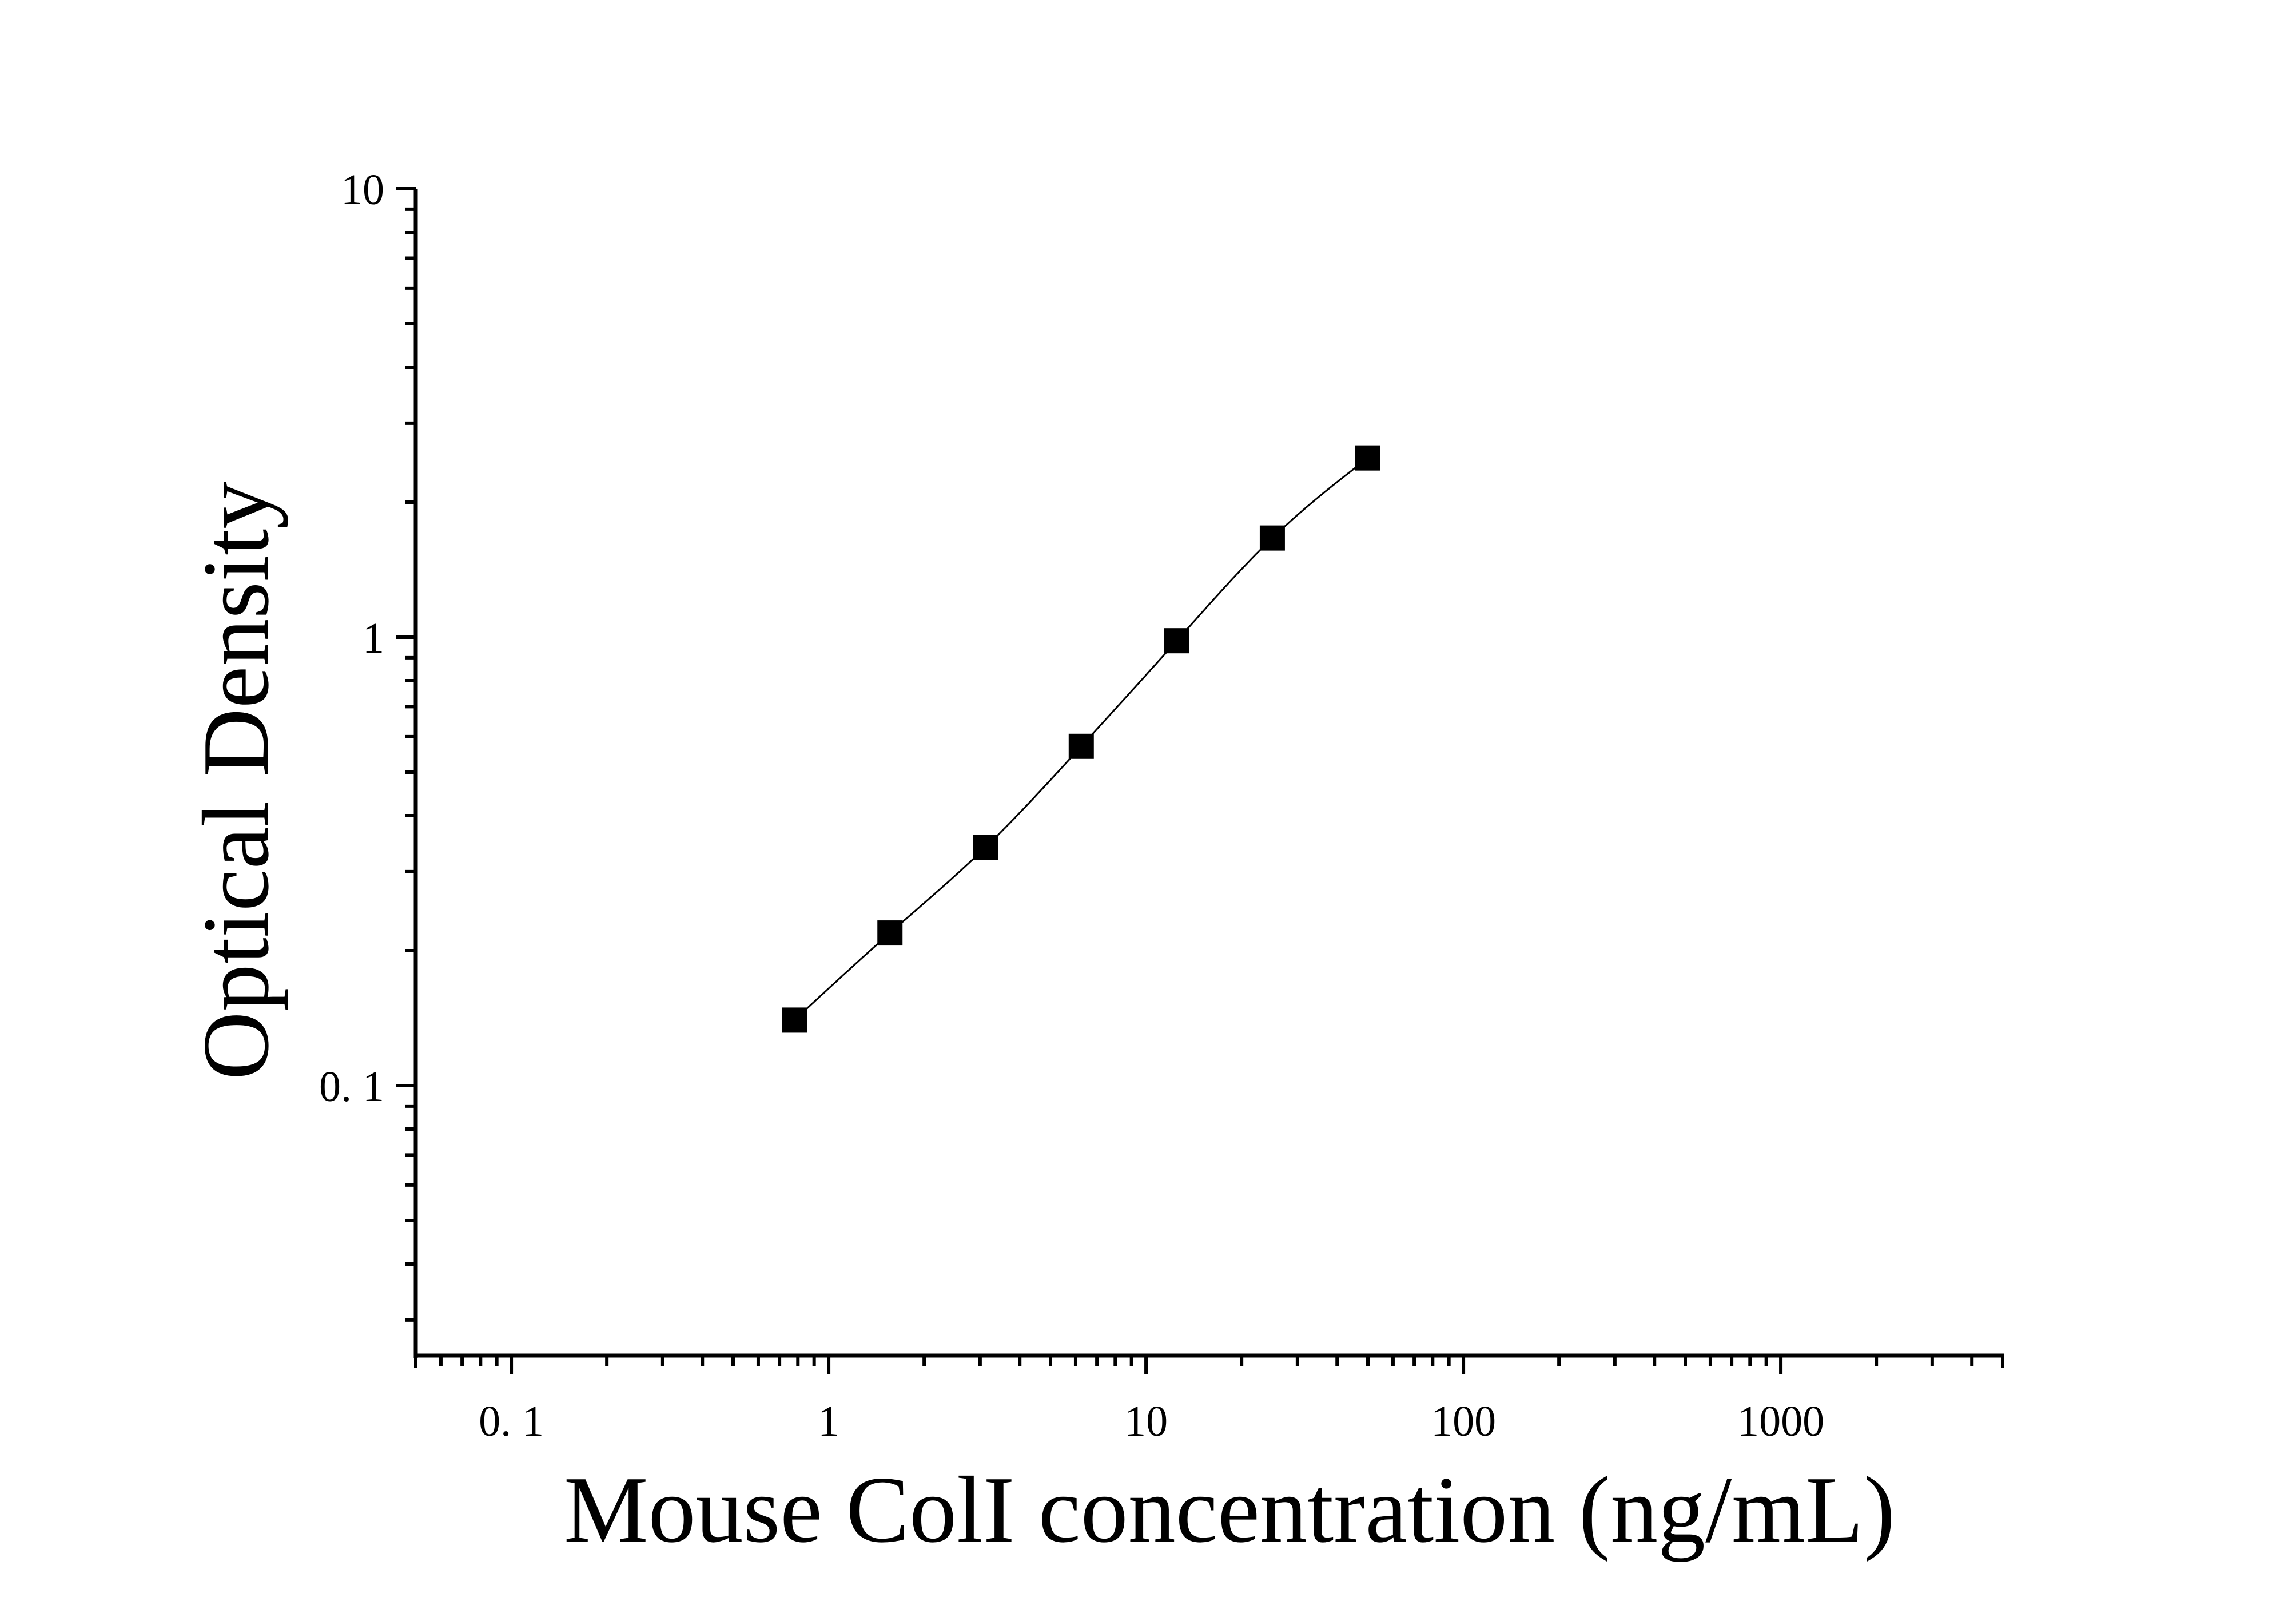 The width and height of the screenshot is (2296, 1605). Describe the element at coordinates (1229, 1509) in the screenshot. I see `x-axis-title: Mouse ColI concentration (ng/mL)` at that location.